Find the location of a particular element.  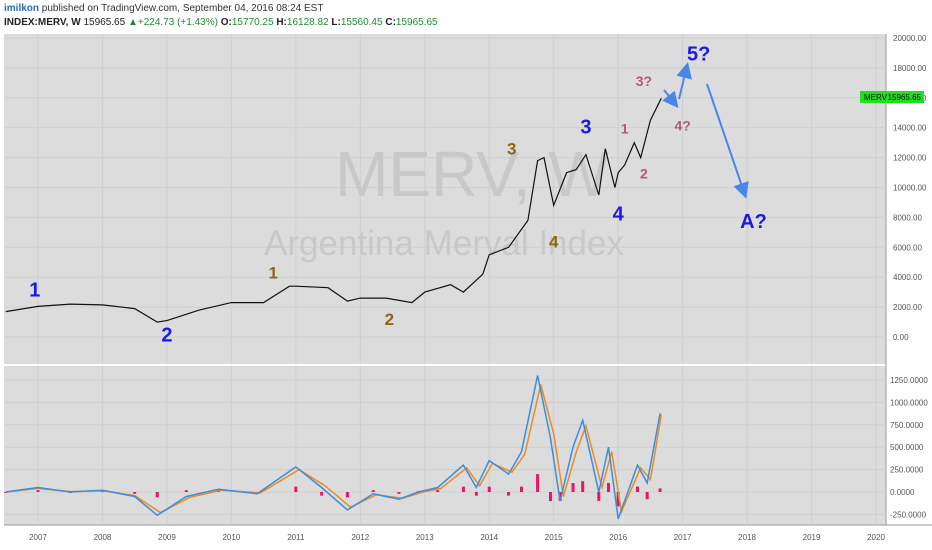

high-value: 16128.82 is located at coordinates (307, 22).